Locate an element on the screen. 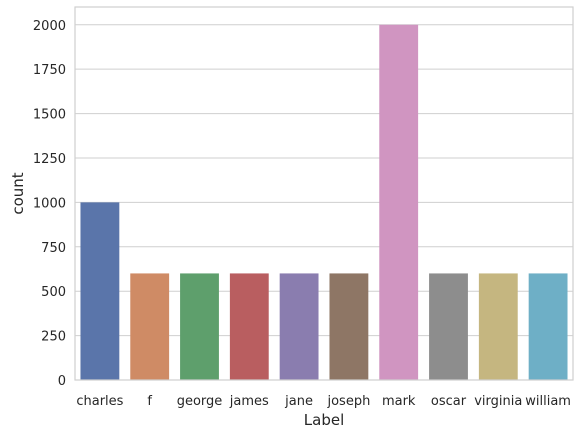 The height and width of the screenshot is (441, 583). y-tick-label: 2000 is located at coordinates (49, 26).